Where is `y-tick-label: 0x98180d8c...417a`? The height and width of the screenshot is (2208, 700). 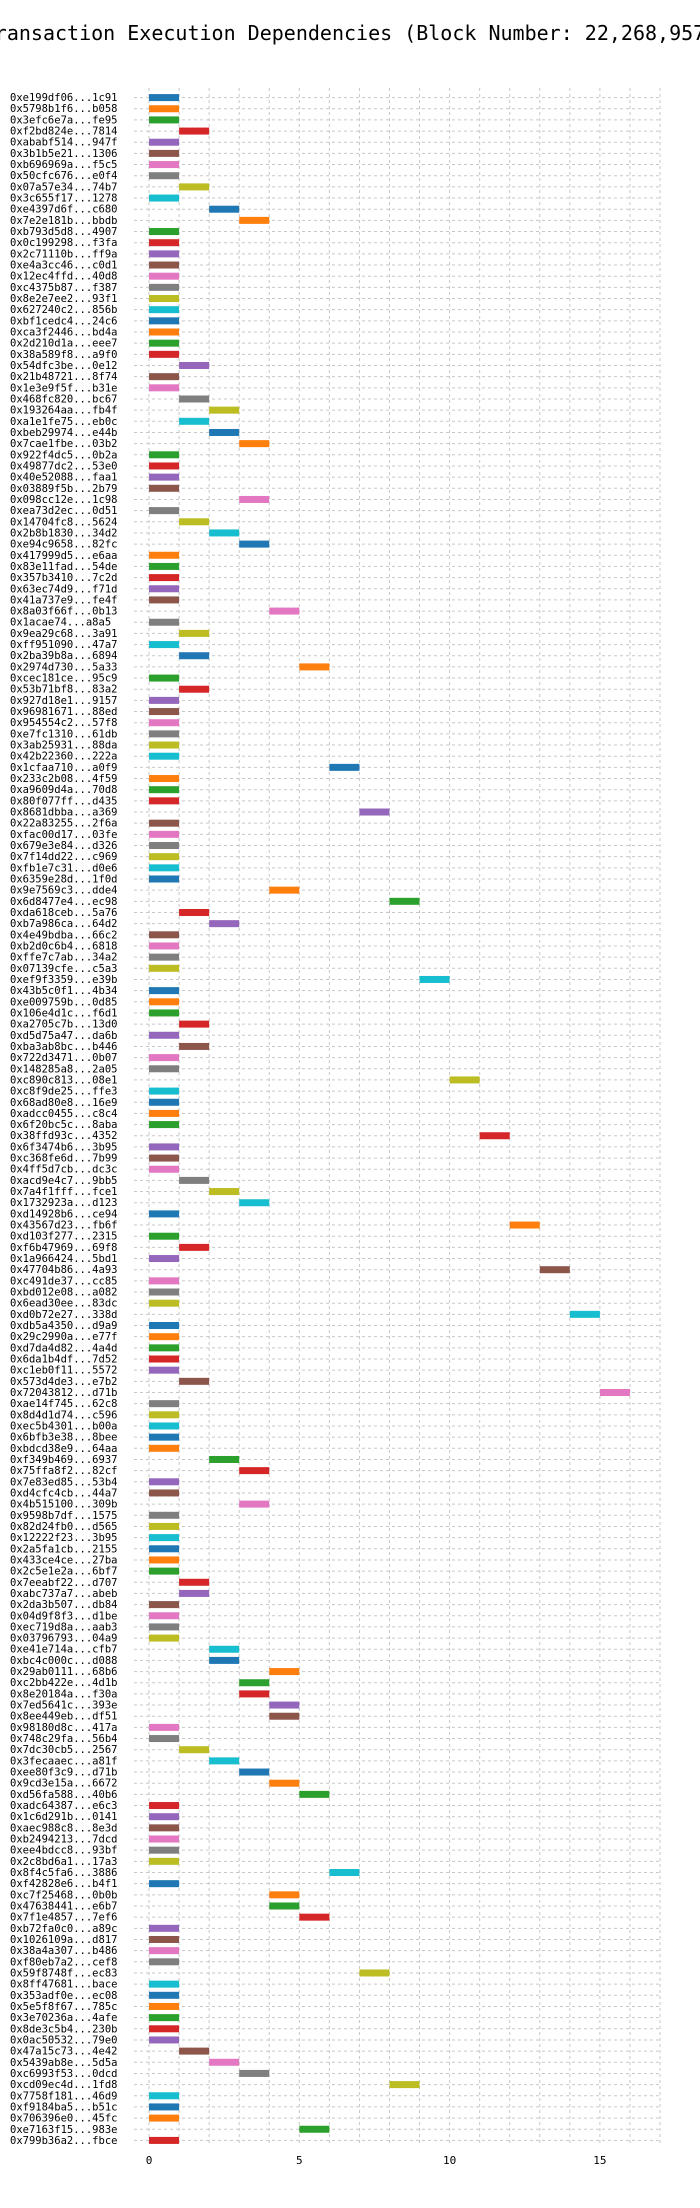 y-tick-label: 0x98180d8c...417a is located at coordinates (63, 1728).